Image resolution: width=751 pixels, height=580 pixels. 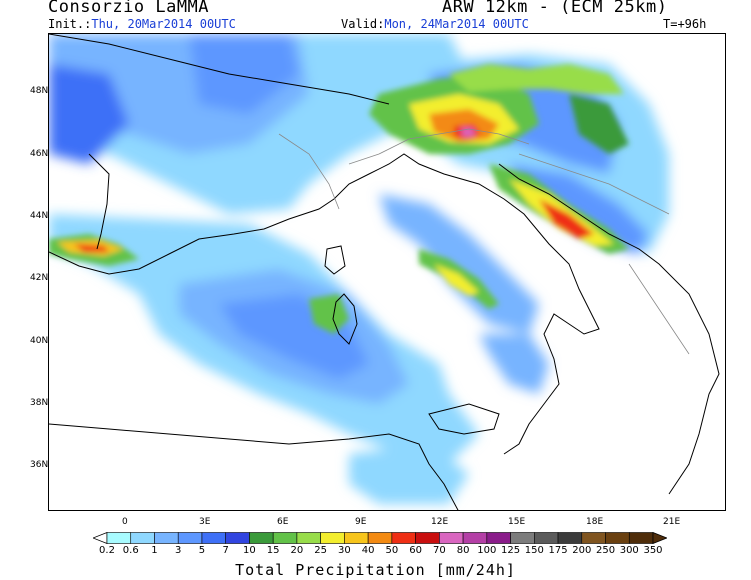 What do you see at coordinates (70, 24) in the screenshot?
I see `init-label: Init.:` at bounding box center [70, 24].